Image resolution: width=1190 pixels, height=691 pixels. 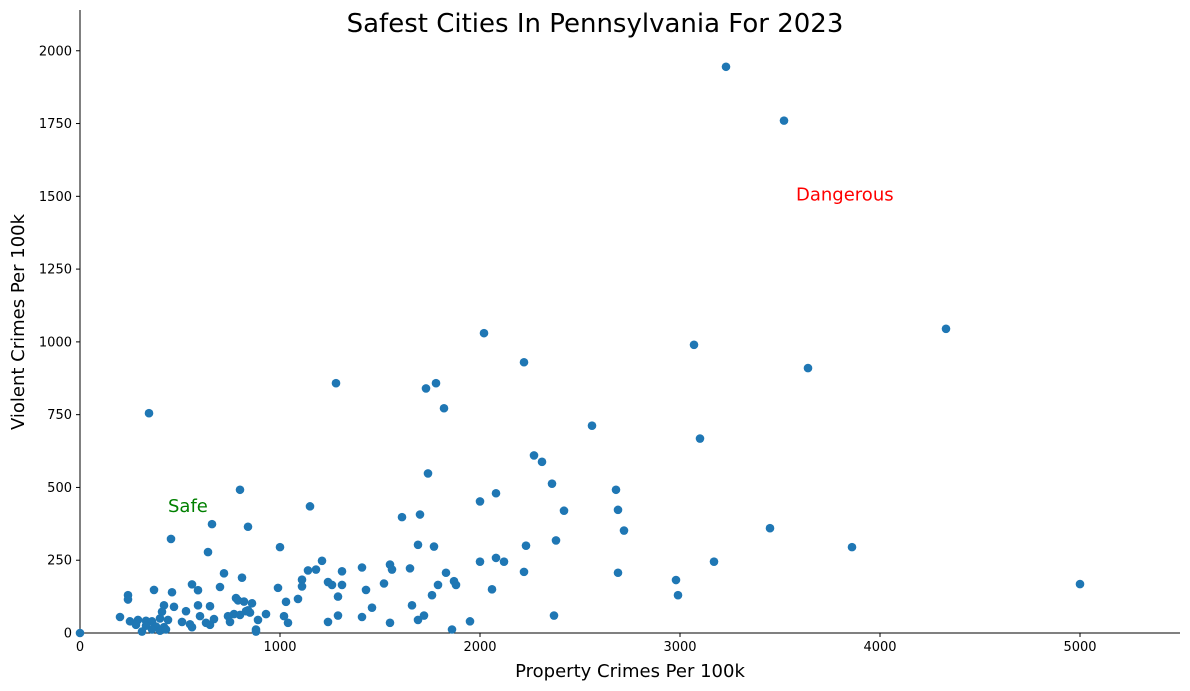 What do you see at coordinates (59, 415) in the screenshot?
I see `y-tick-label: 750` at bounding box center [59, 415].